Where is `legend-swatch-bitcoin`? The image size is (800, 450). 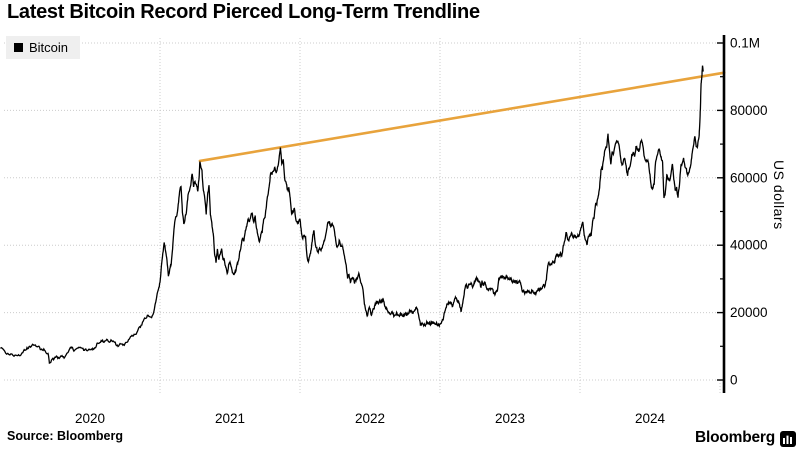
legend-swatch-bitcoin is located at coordinates (18, 47).